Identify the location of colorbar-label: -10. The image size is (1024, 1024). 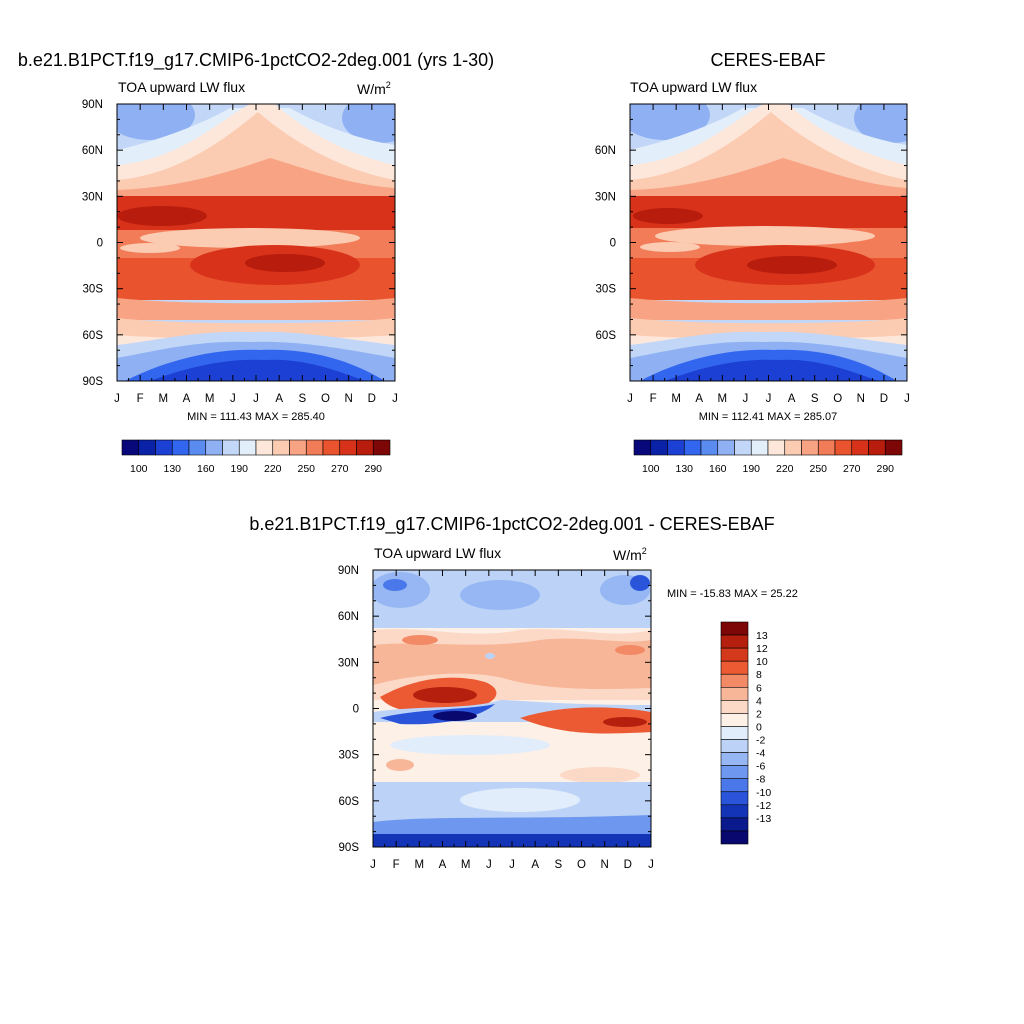
(763, 793).